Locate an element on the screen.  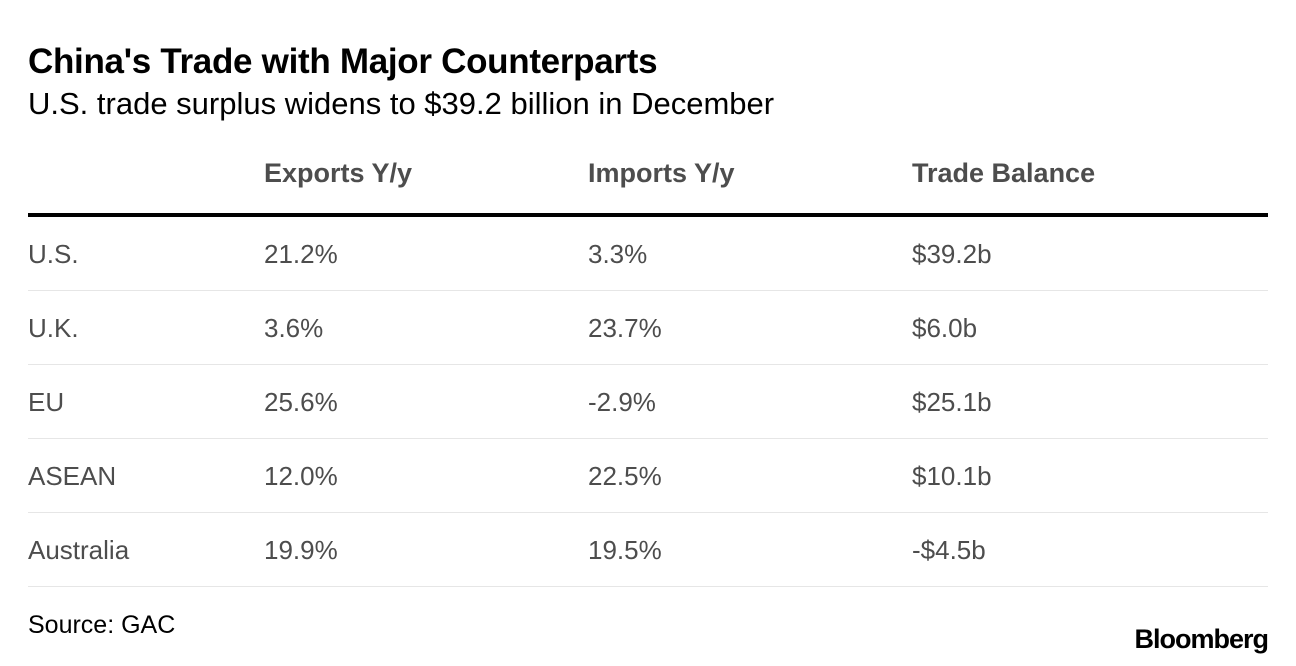
chart-title: China's Trade with Major Counterparts is located at coordinates (343, 61).